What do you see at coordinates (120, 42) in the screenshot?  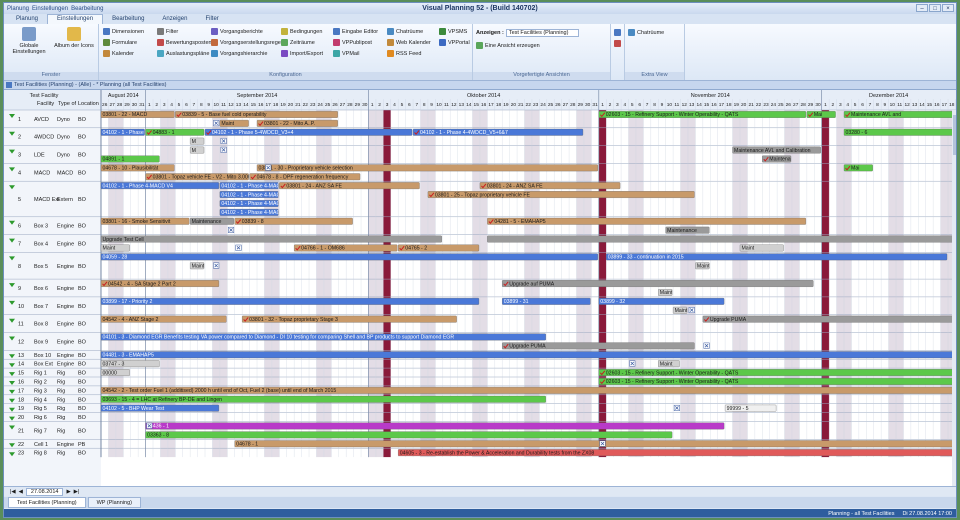 I see `config-item-formulare: Formulare` at bounding box center [120, 42].